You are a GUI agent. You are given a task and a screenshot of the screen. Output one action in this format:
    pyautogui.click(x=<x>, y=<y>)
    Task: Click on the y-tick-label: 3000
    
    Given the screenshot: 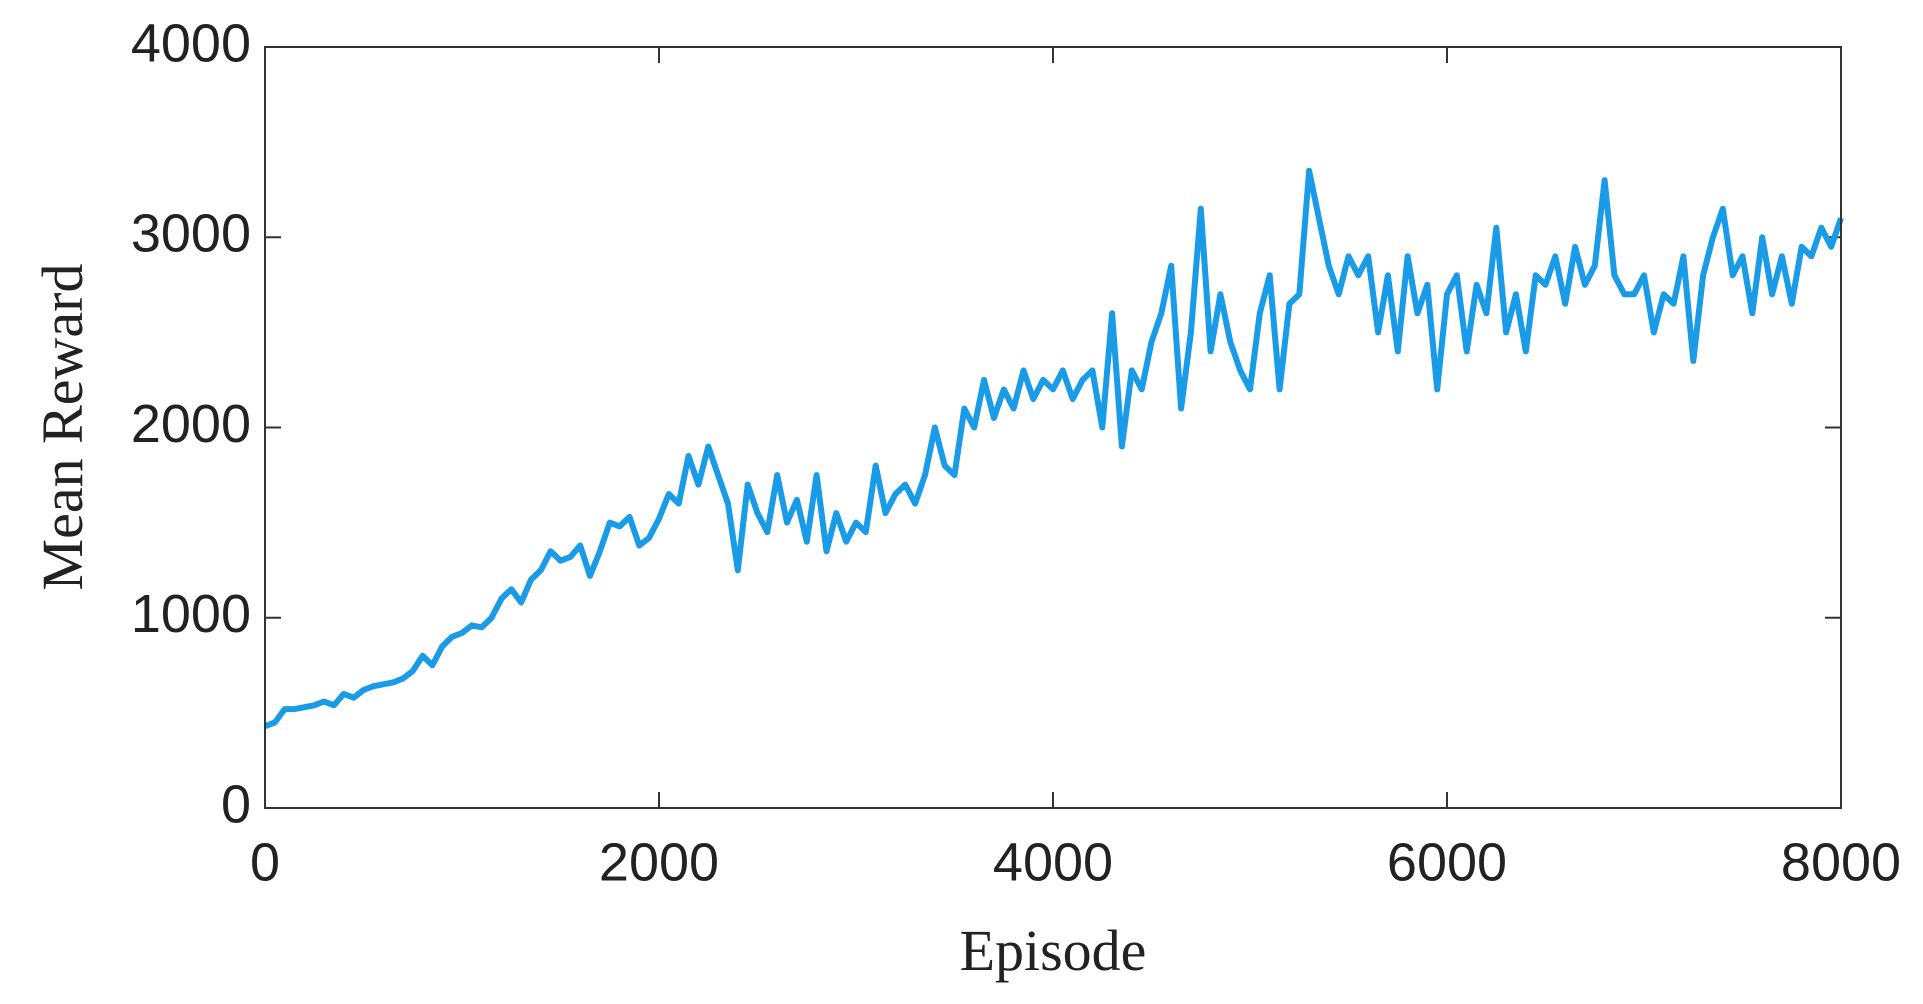 What is the action you would take?
    pyautogui.click(x=191, y=234)
    